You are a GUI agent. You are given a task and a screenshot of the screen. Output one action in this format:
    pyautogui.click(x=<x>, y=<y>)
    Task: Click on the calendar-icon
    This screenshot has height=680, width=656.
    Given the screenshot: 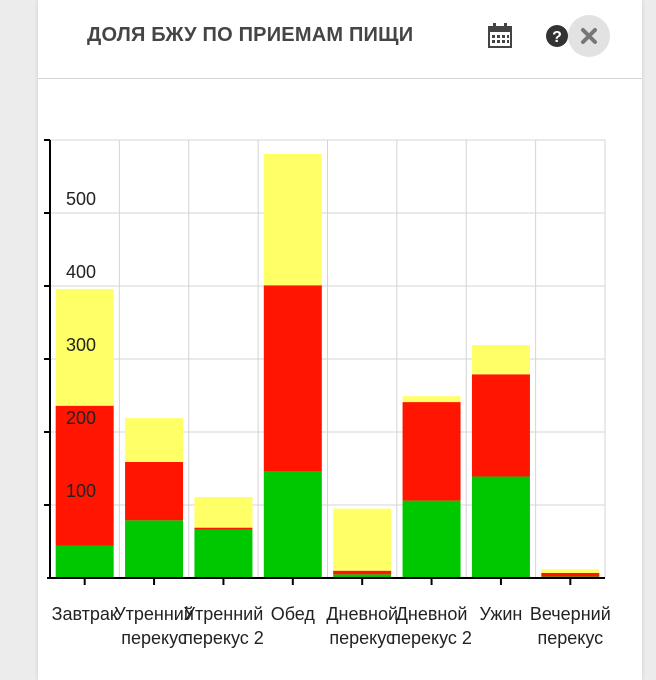 What is the action you would take?
    pyautogui.click(x=500, y=36)
    